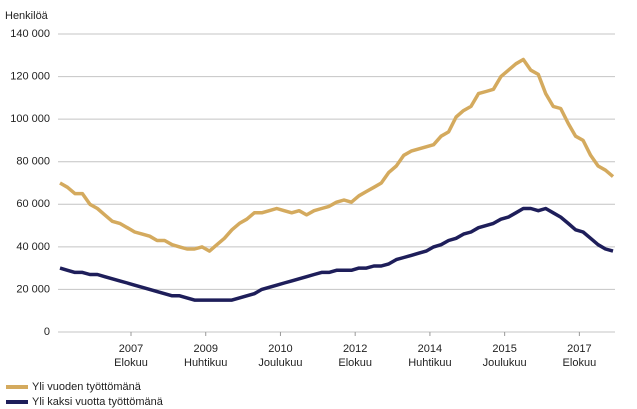 The height and width of the screenshot is (409, 637). What do you see at coordinates (33, 247) in the screenshot?
I see `y-tick-label: 40 000` at bounding box center [33, 247].